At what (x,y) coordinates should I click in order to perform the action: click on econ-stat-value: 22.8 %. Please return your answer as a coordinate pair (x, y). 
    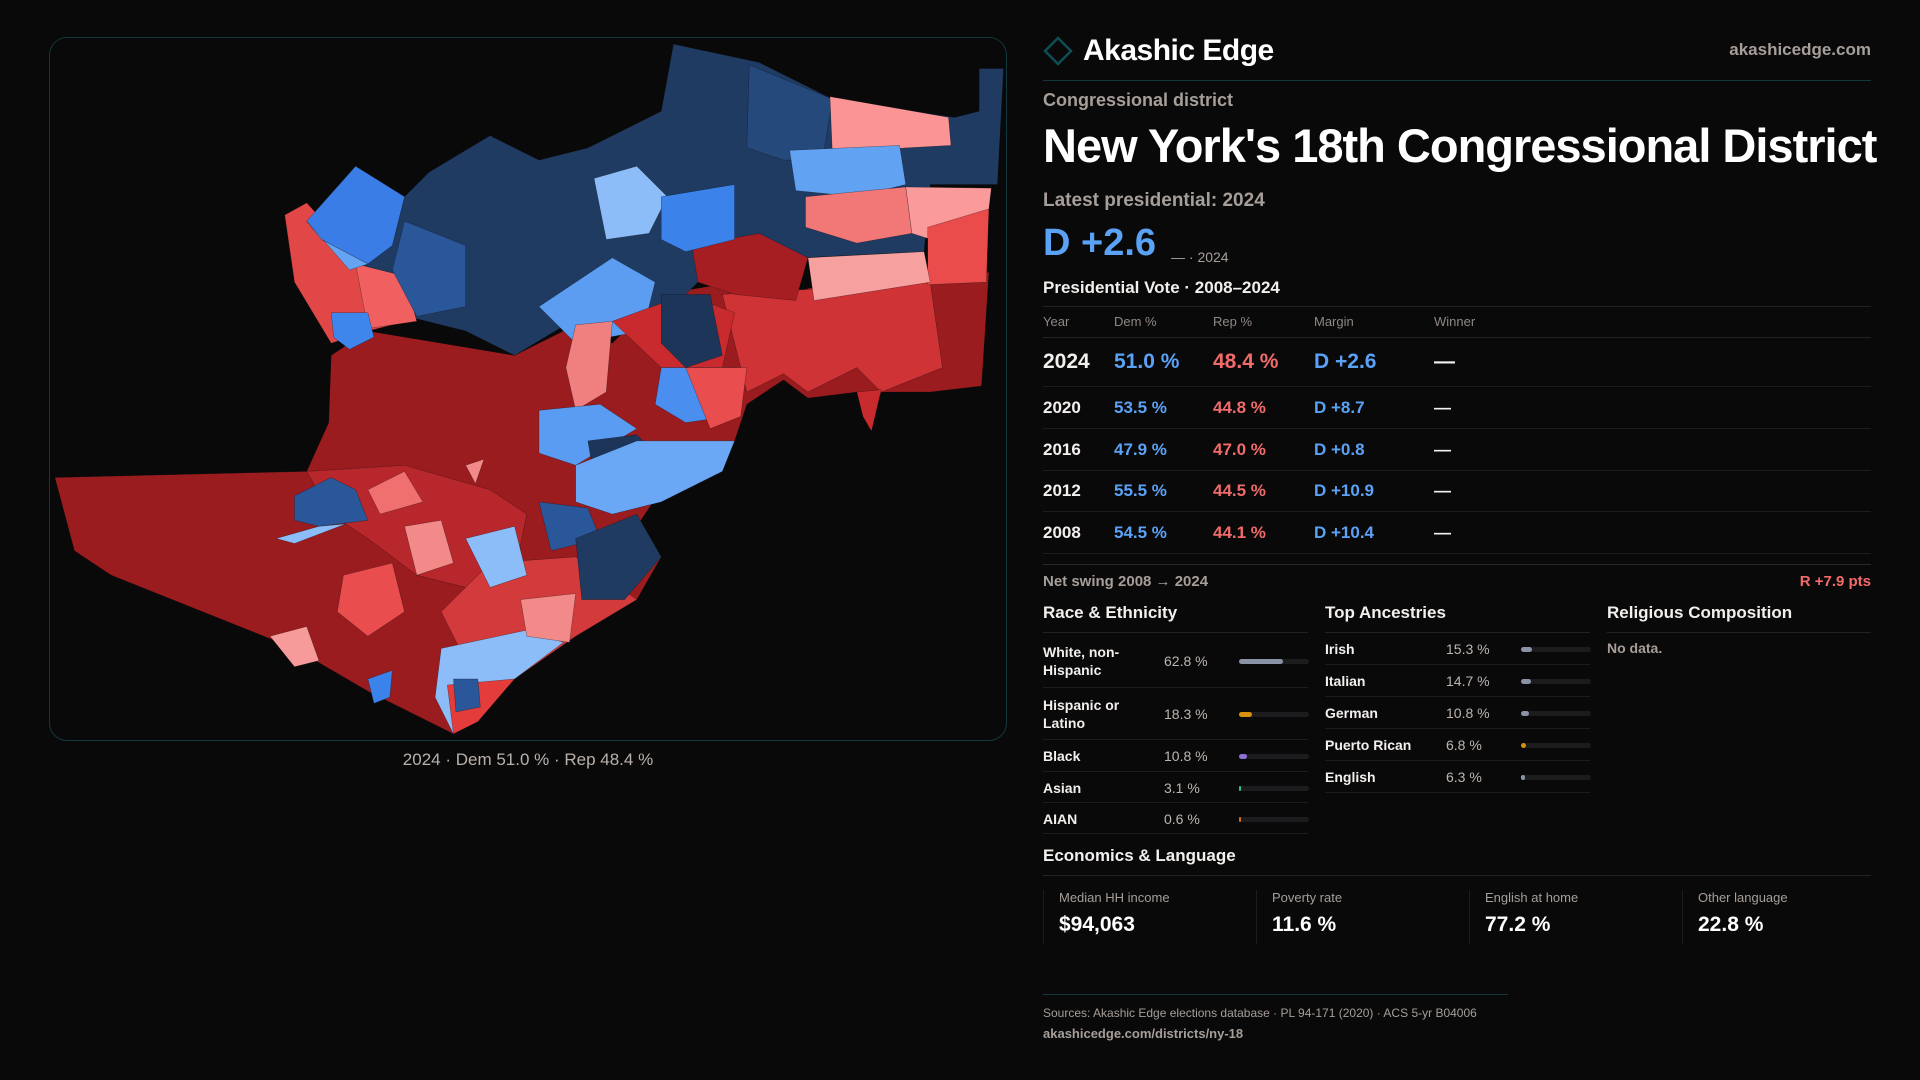
    Looking at the image, I should click on (1731, 924).